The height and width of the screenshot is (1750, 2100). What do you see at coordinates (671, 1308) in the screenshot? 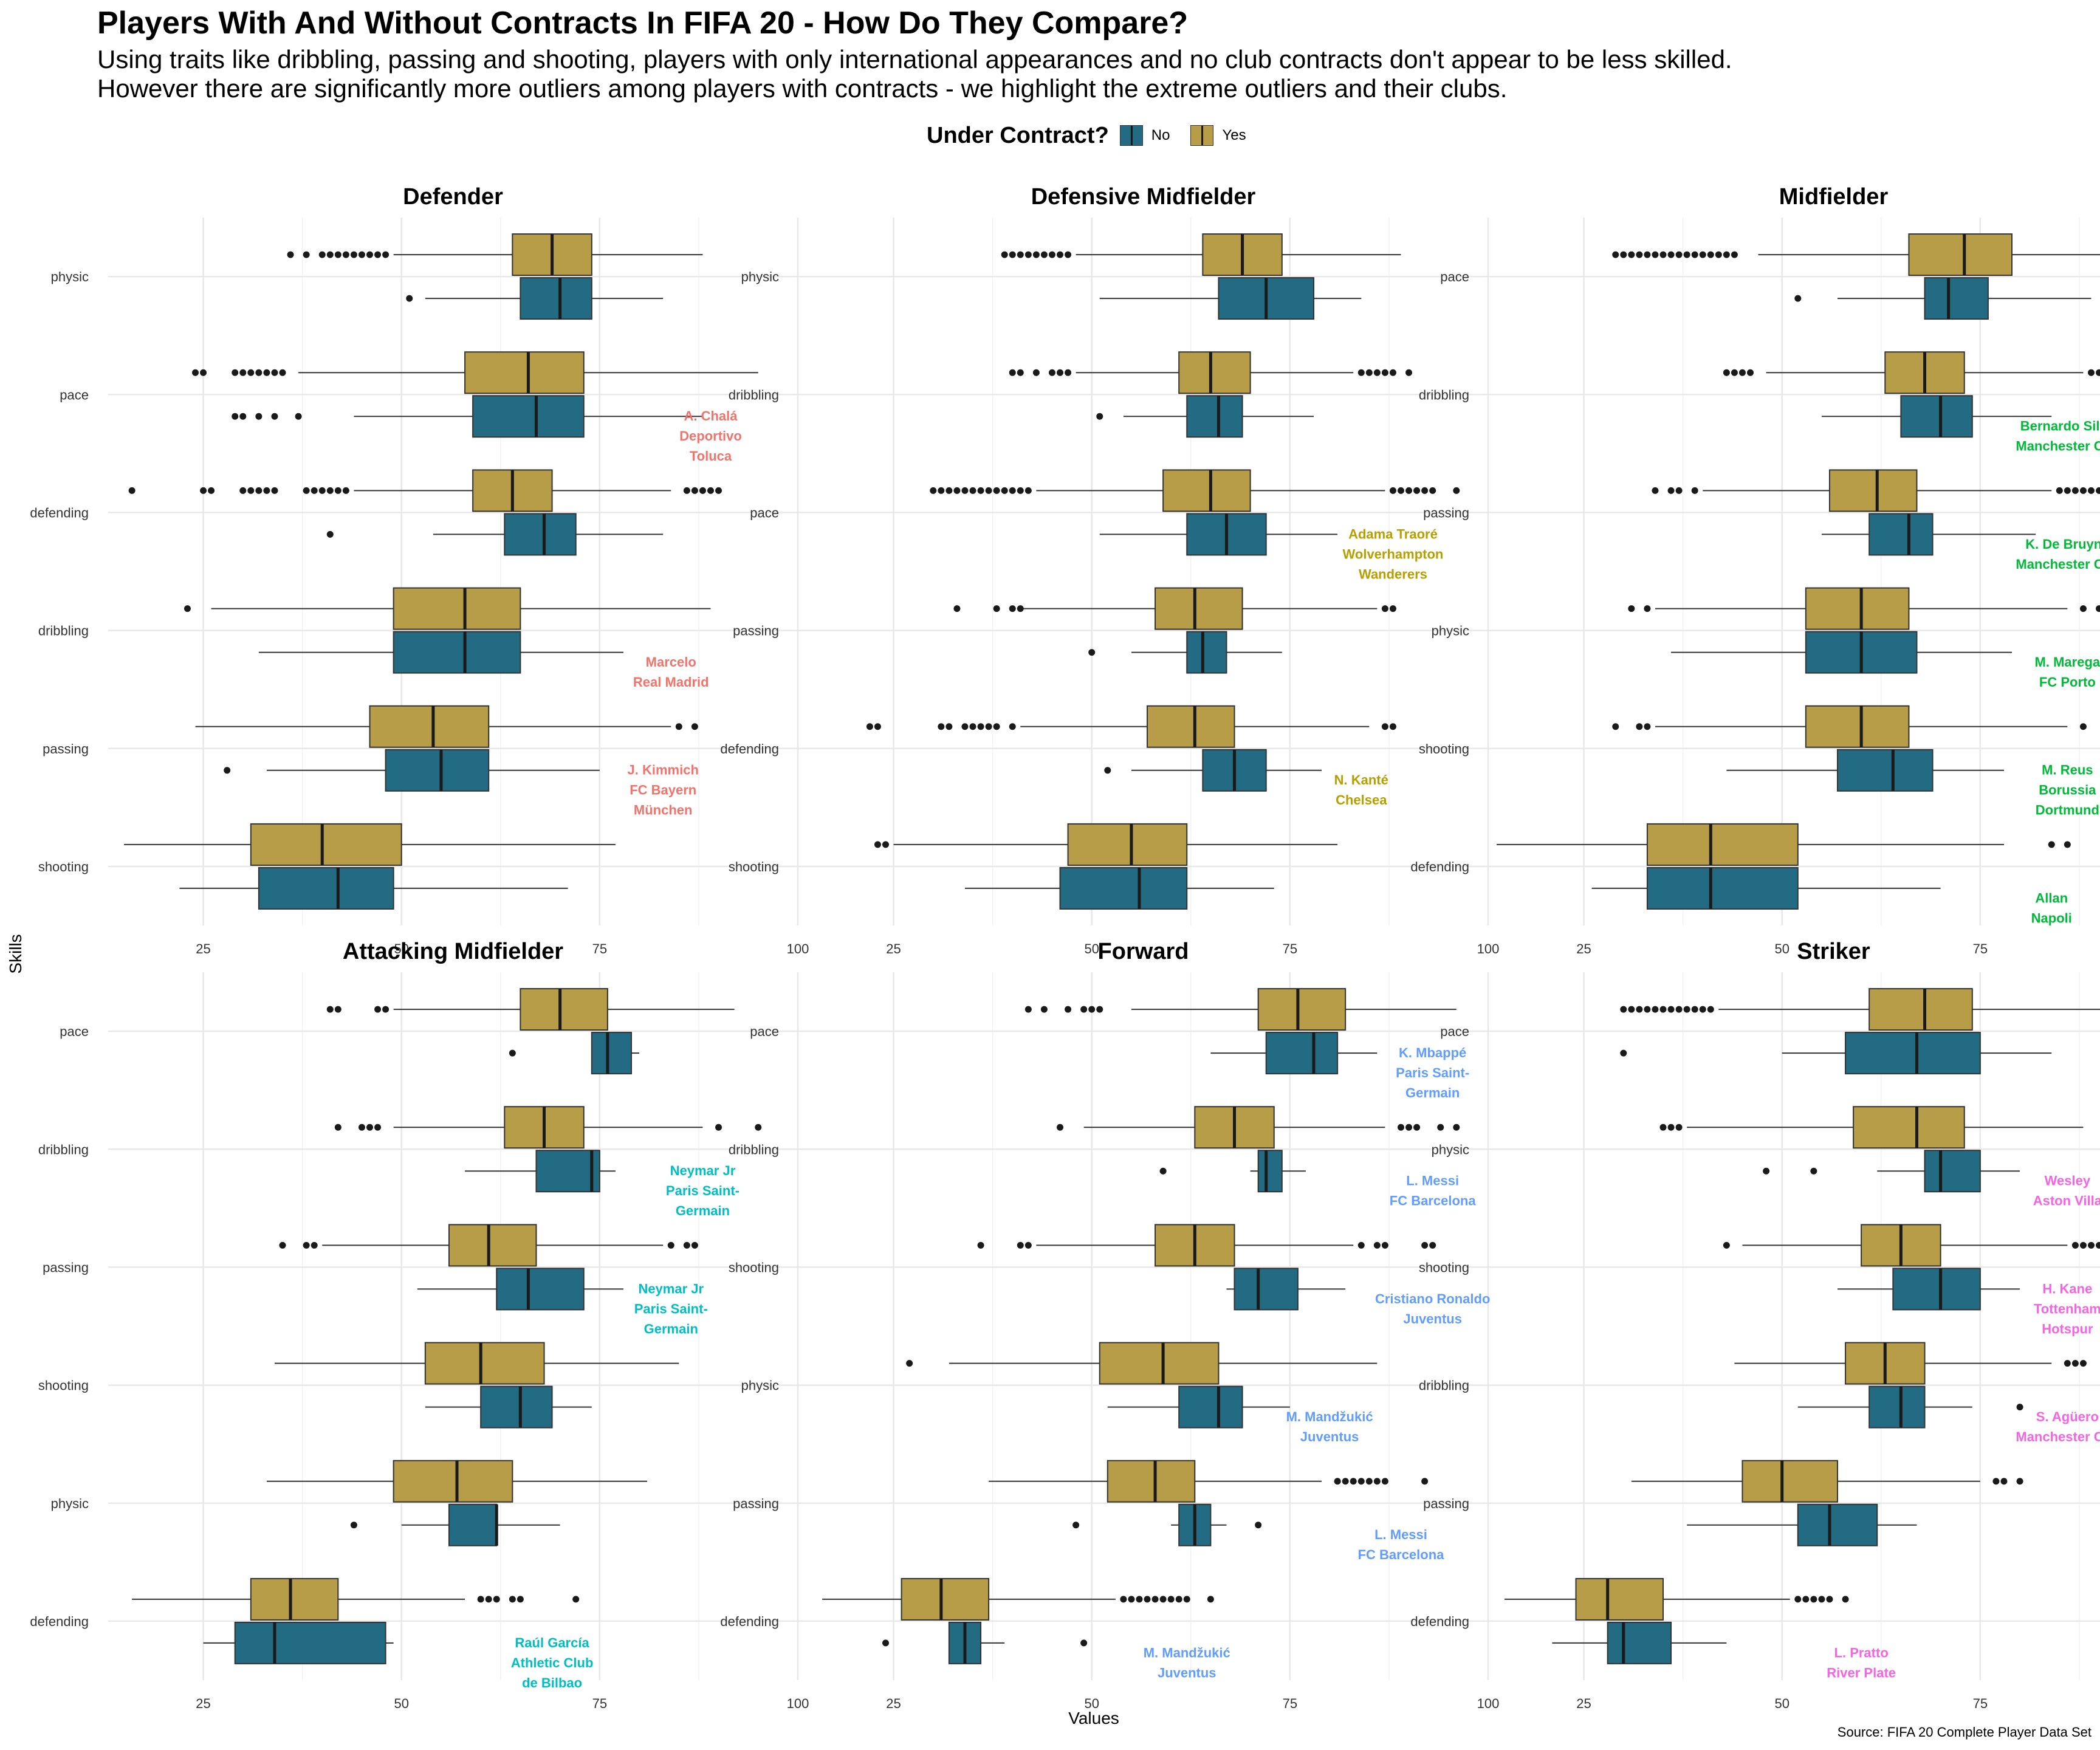
I see `outlier-annotation: Neymar Jr Paris Saint- Germain` at bounding box center [671, 1308].